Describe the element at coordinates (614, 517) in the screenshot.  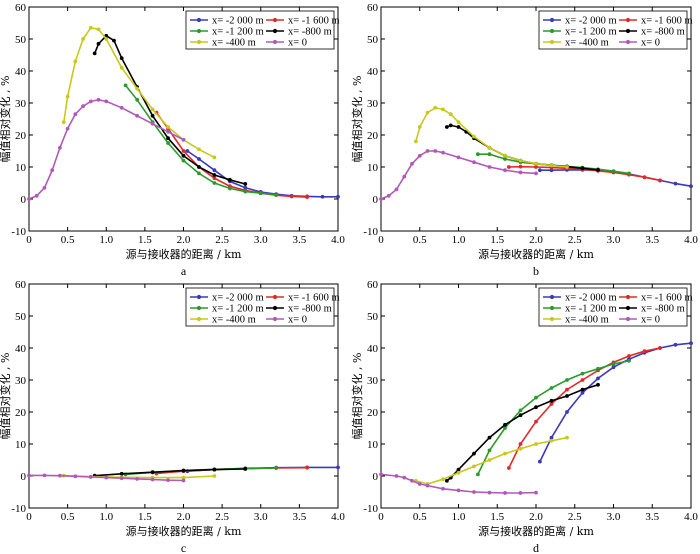
I see `x-tick-label: 3.0` at that location.